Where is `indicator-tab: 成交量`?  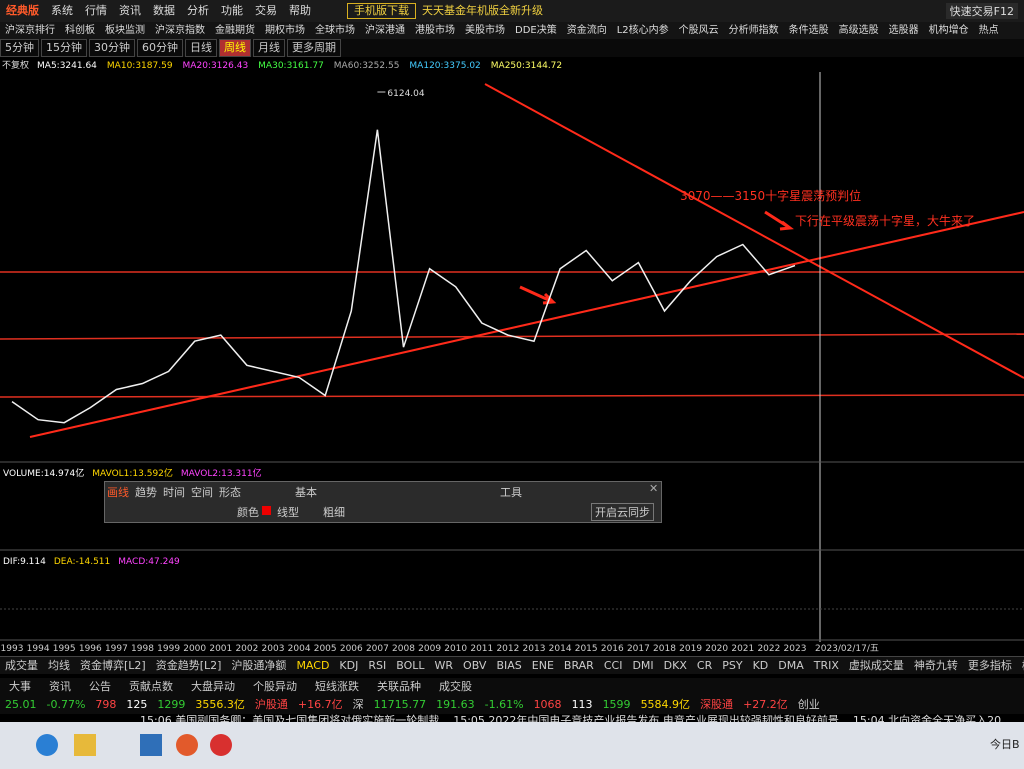 indicator-tab: 成交量 is located at coordinates (21, 665).